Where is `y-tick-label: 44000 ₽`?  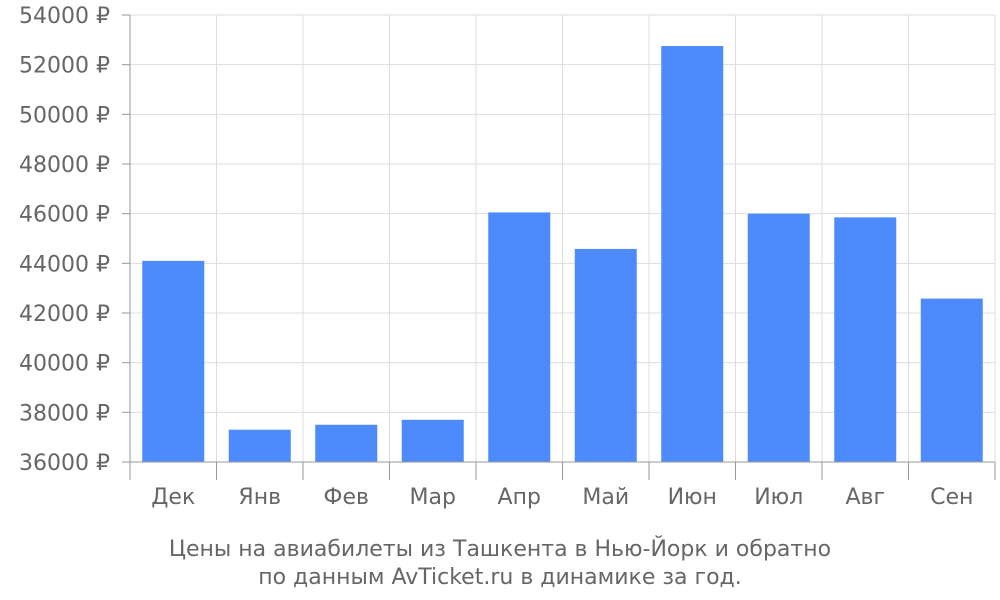 y-tick-label: 44000 ₽ is located at coordinates (64, 264).